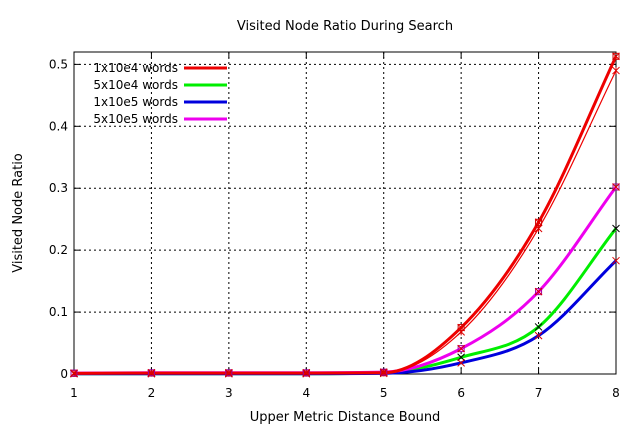 This screenshot has width=640, height=430. I want to click on y-tick-label: 0, so click(64, 374).